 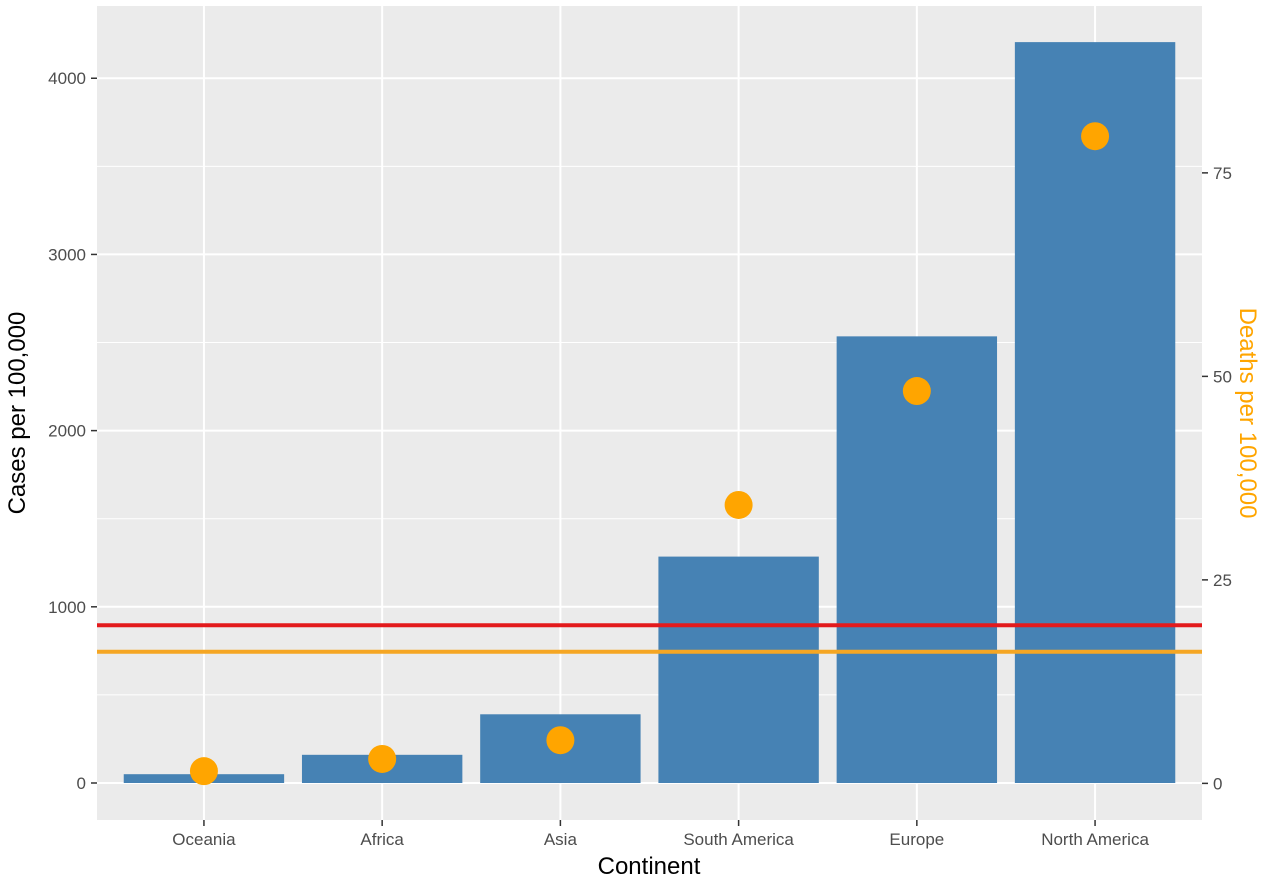 What do you see at coordinates (67, 254) in the screenshot?
I see `y-tick-label: 3000` at bounding box center [67, 254].